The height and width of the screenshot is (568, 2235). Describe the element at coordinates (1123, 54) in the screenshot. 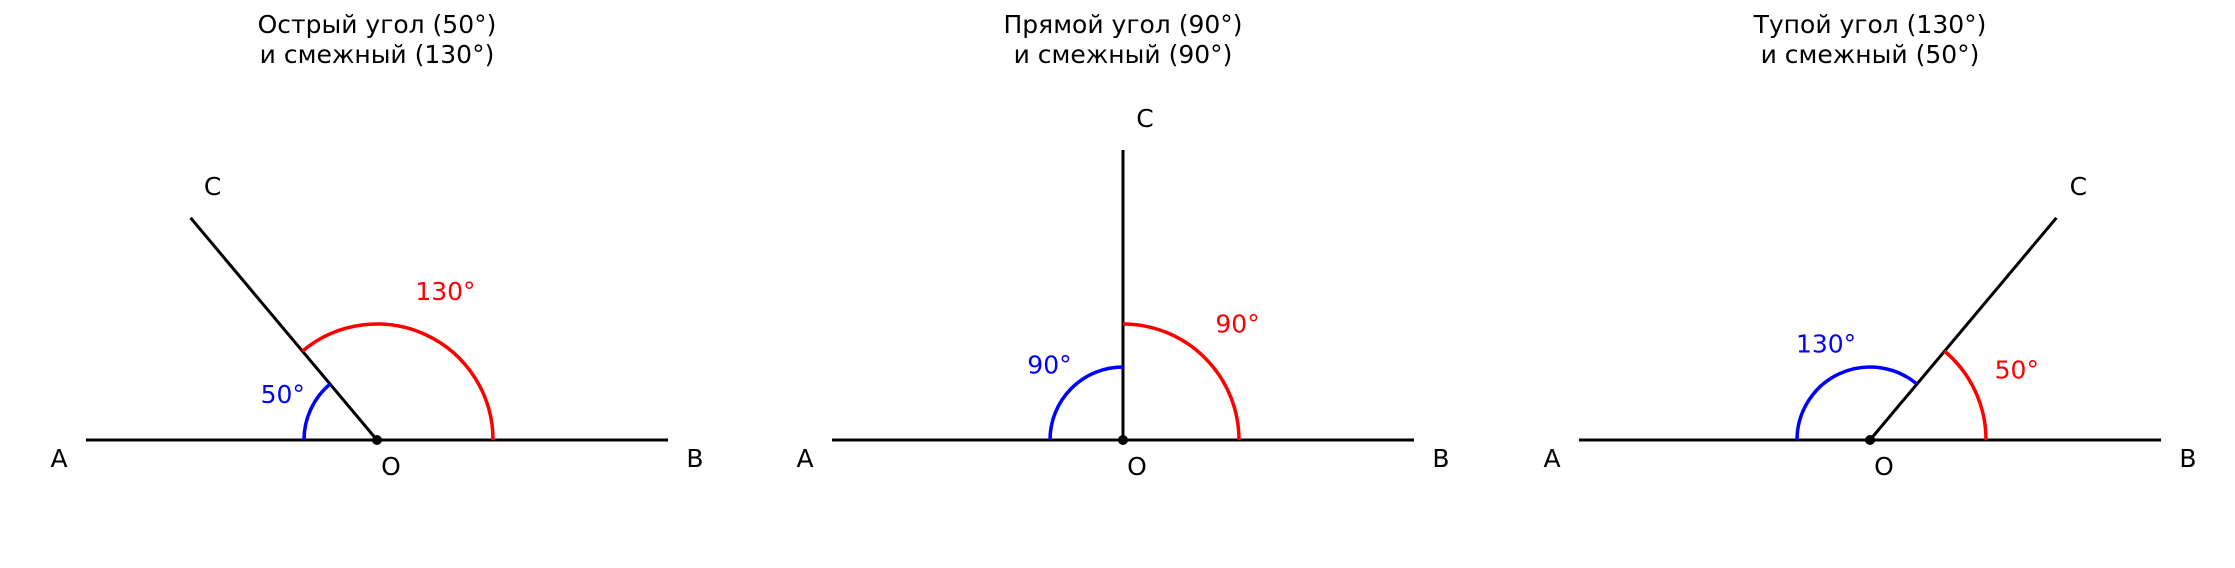

I see `panel-title: и смежный (90°)` at that location.